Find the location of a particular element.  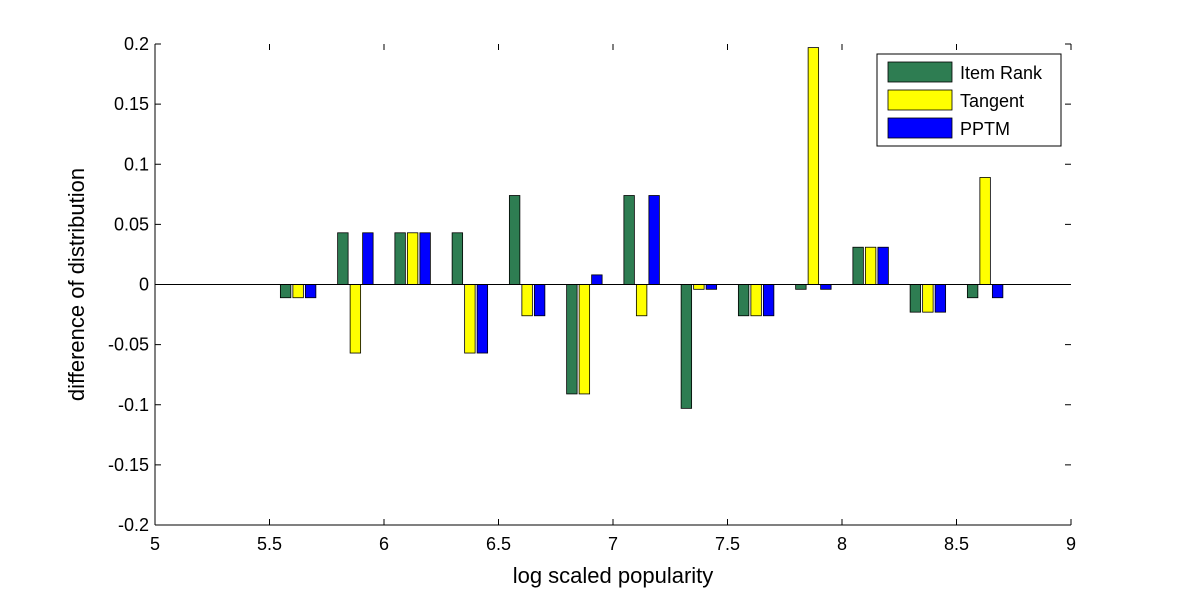

legend-swatch-pptm is located at coordinates (920, 128).